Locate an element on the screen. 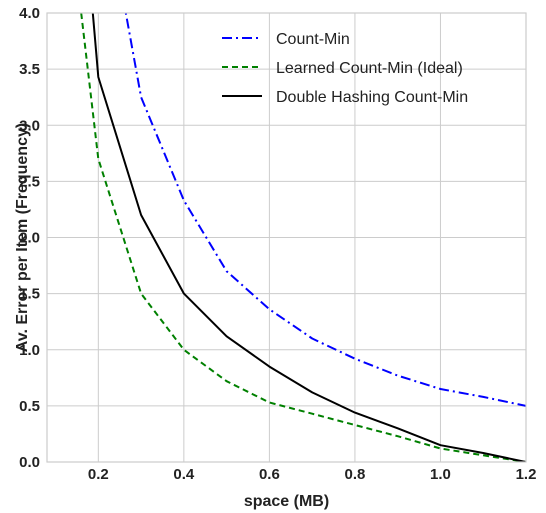 The image size is (546, 513). y-tick-label: 3.0 is located at coordinates (29, 125).